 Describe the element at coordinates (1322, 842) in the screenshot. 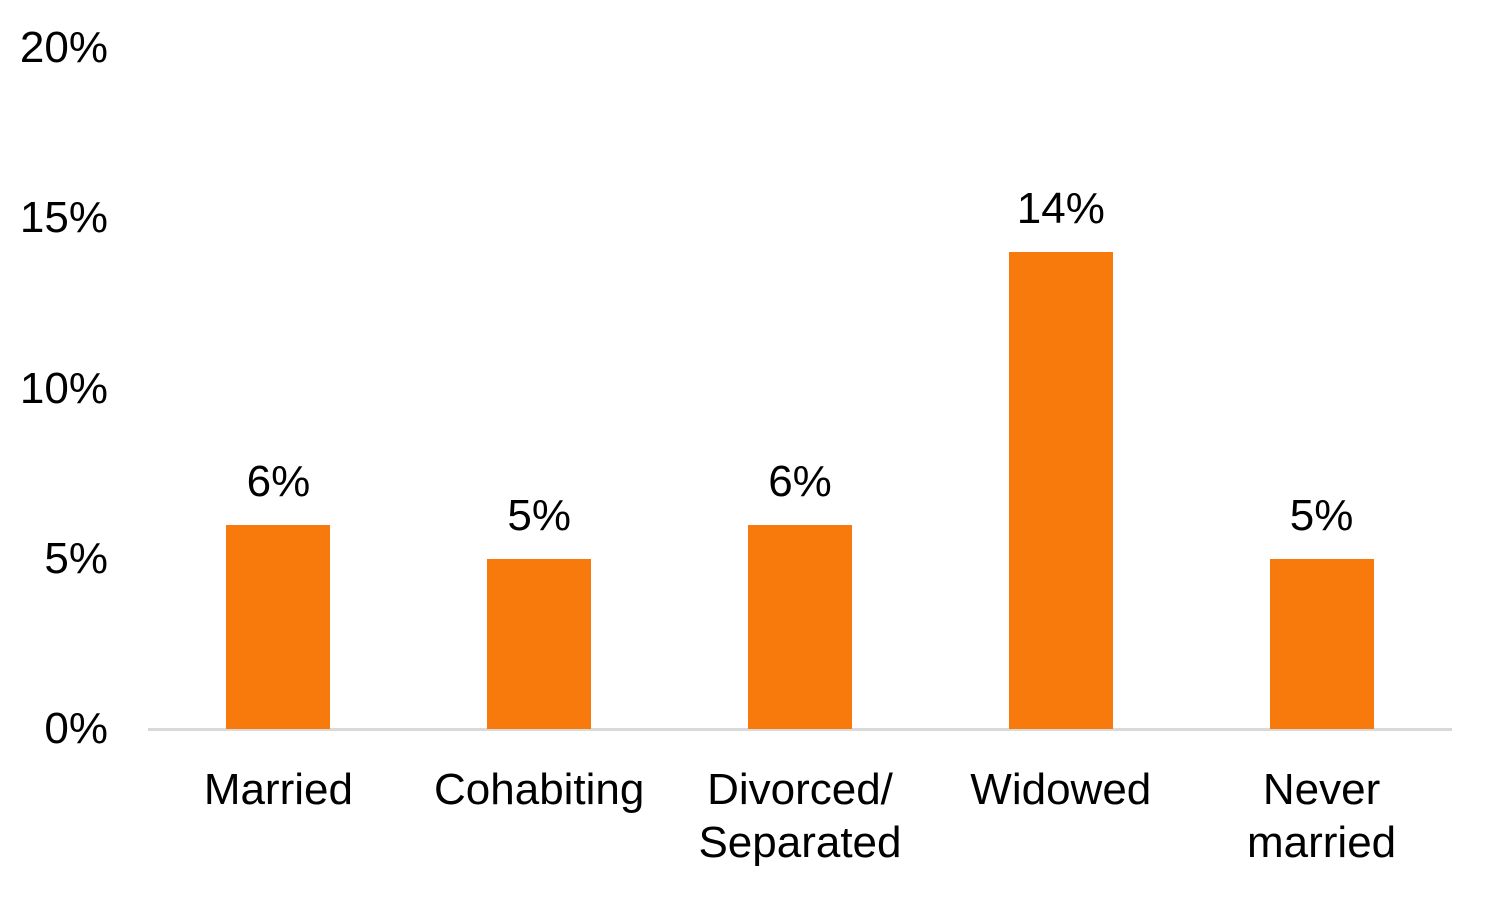

I see `category-label-line: married` at that location.